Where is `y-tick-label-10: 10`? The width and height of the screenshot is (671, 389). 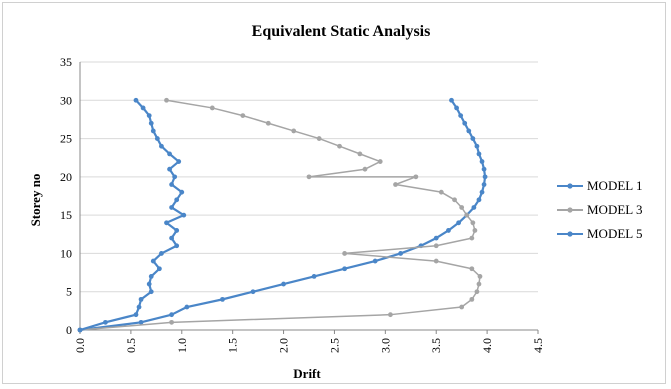 y-tick-label-10: 10 is located at coordinates (66, 253).